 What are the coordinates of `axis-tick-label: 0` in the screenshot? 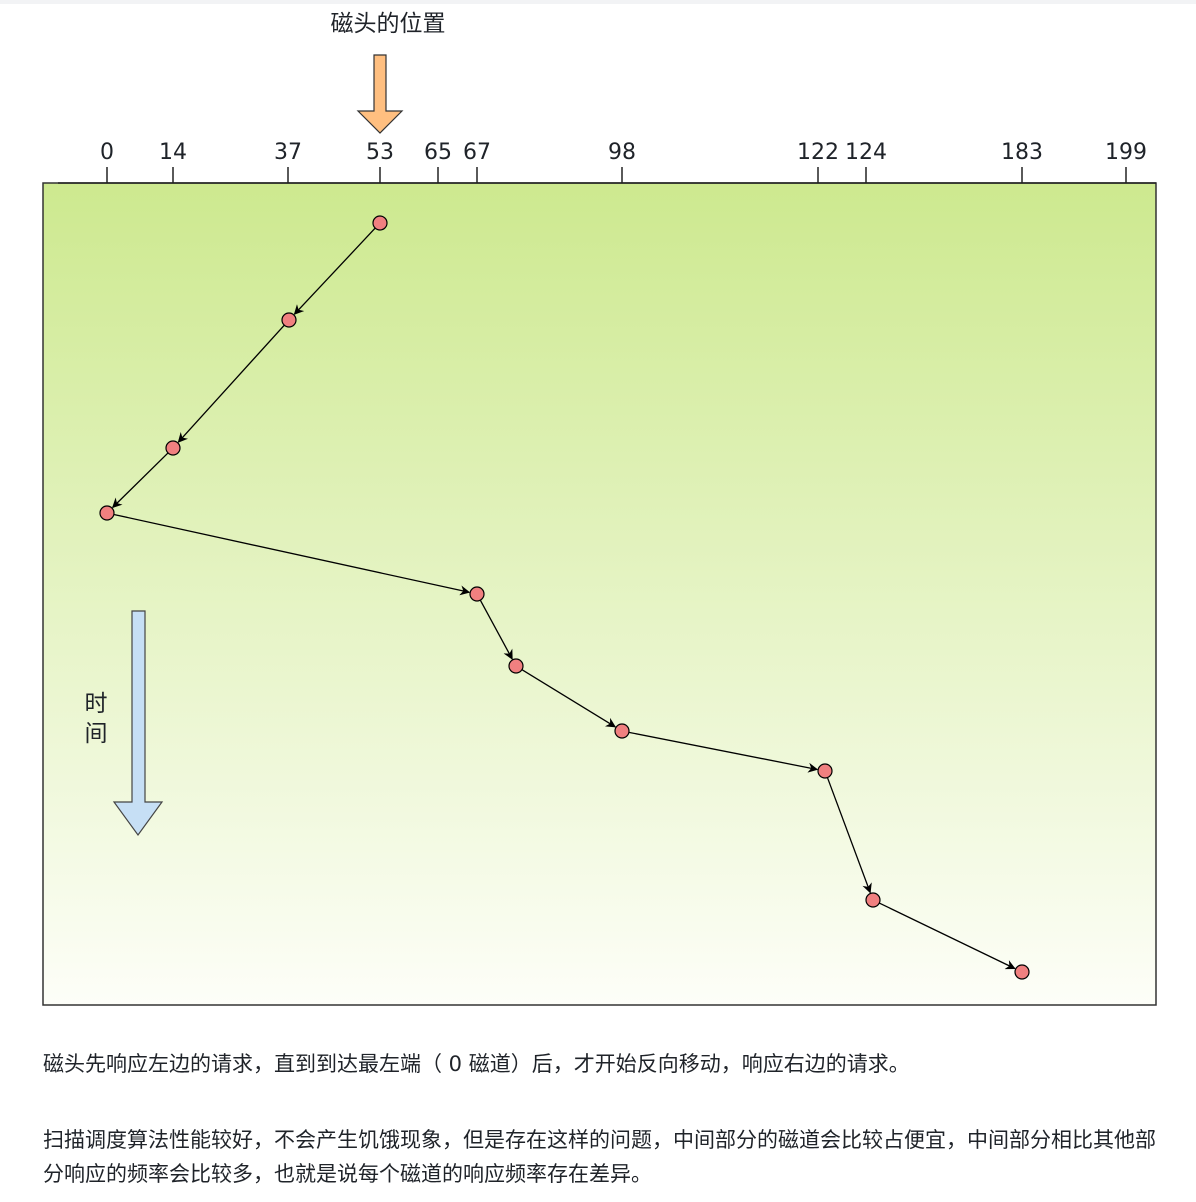 It's located at (107, 152).